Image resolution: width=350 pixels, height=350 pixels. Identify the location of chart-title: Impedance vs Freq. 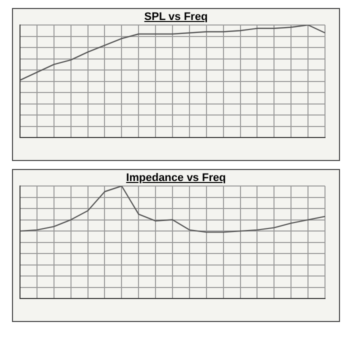
(176, 178).